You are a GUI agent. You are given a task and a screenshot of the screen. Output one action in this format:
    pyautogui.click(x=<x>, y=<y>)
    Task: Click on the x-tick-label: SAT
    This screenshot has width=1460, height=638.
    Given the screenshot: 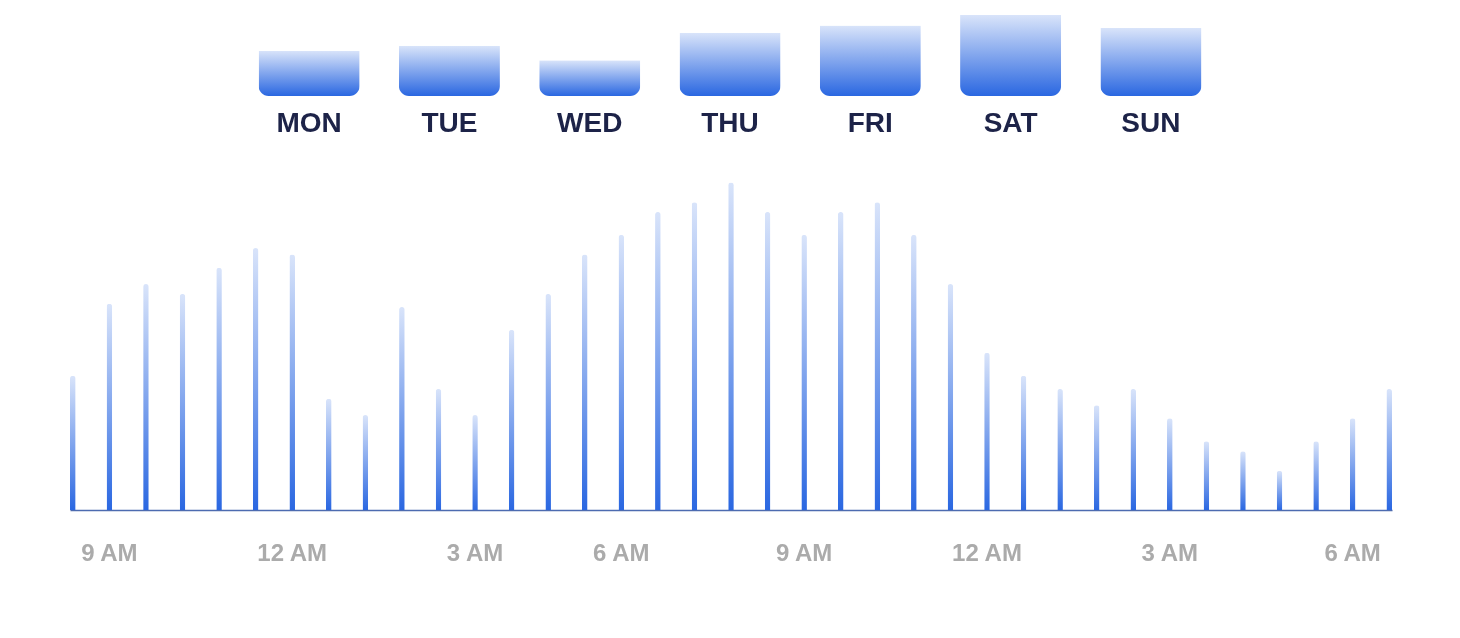 What is the action you would take?
    pyautogui.click(x=1010, y=122)
    